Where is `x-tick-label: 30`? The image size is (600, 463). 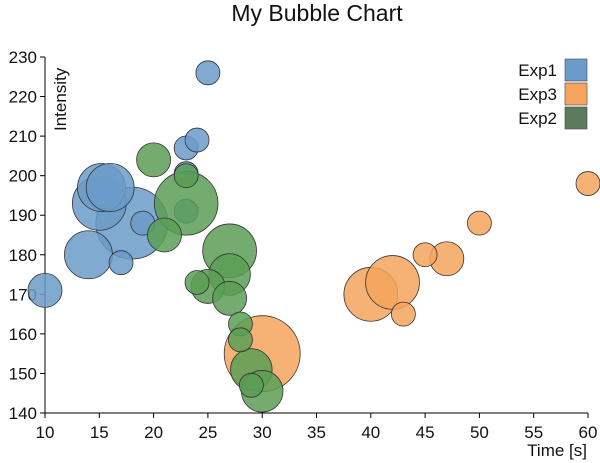 x-tick-label: 30 is located at coordinates (262, 432).